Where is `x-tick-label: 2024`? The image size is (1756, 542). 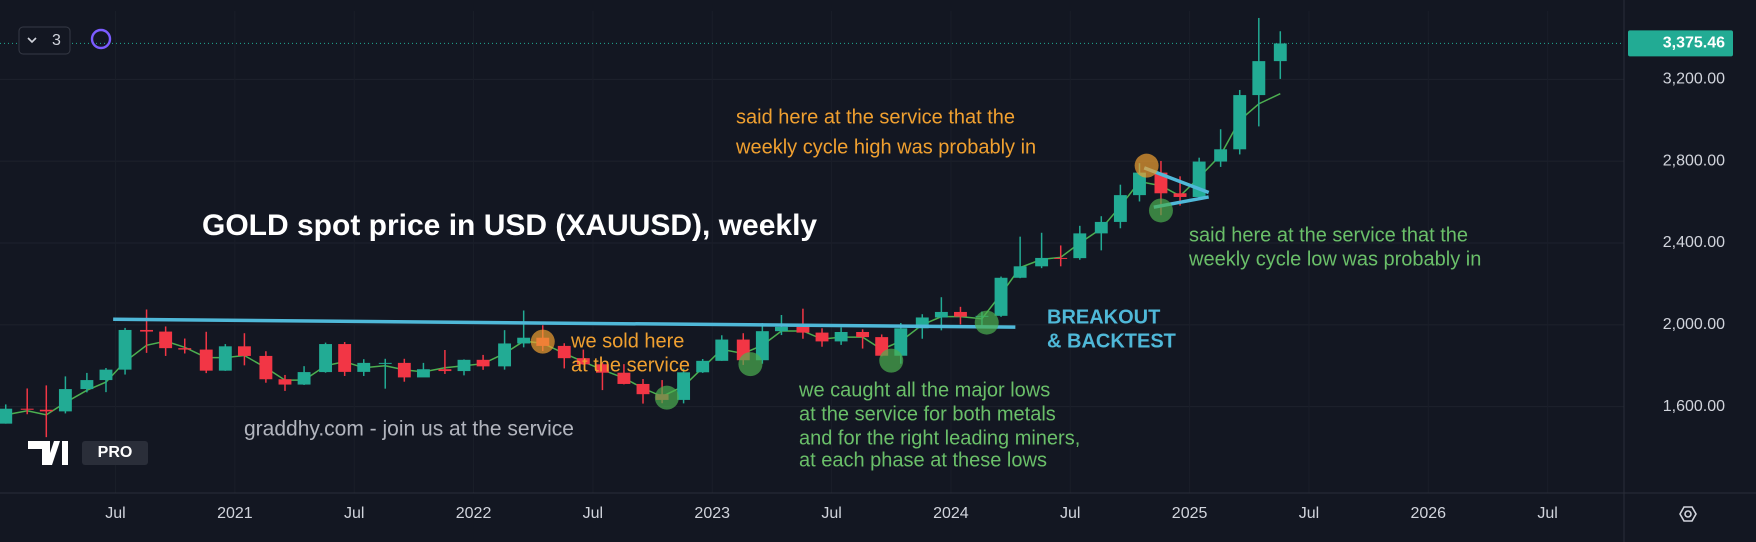 x-tick-label: 2024 is located at coordinates (951, 513).